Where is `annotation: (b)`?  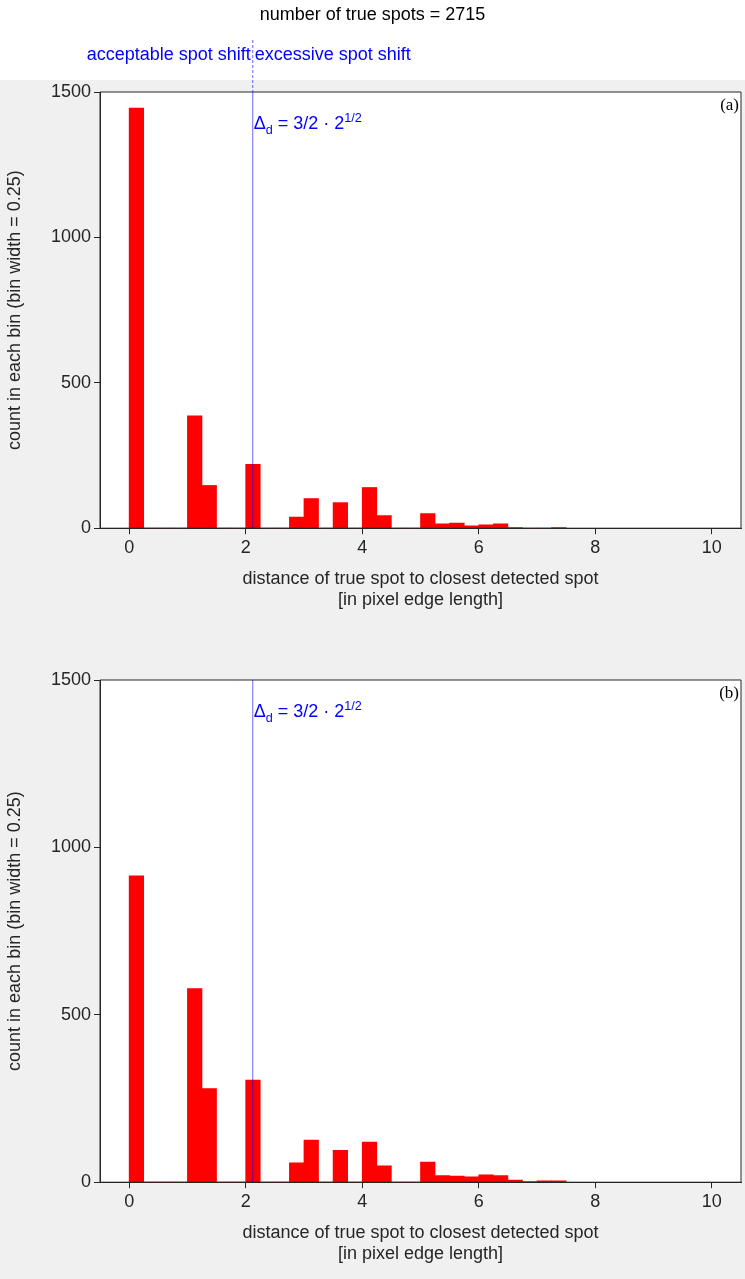 annotation: (b) is located at coordinates (729, 692).